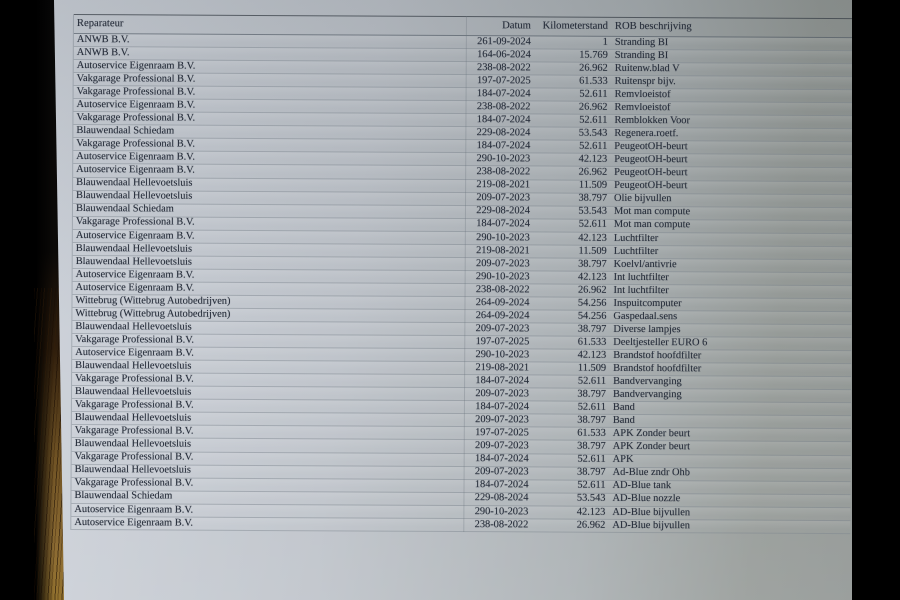  I want to click on cell-rob-beschrijving: Diverse lampjes, so click(647, 330).